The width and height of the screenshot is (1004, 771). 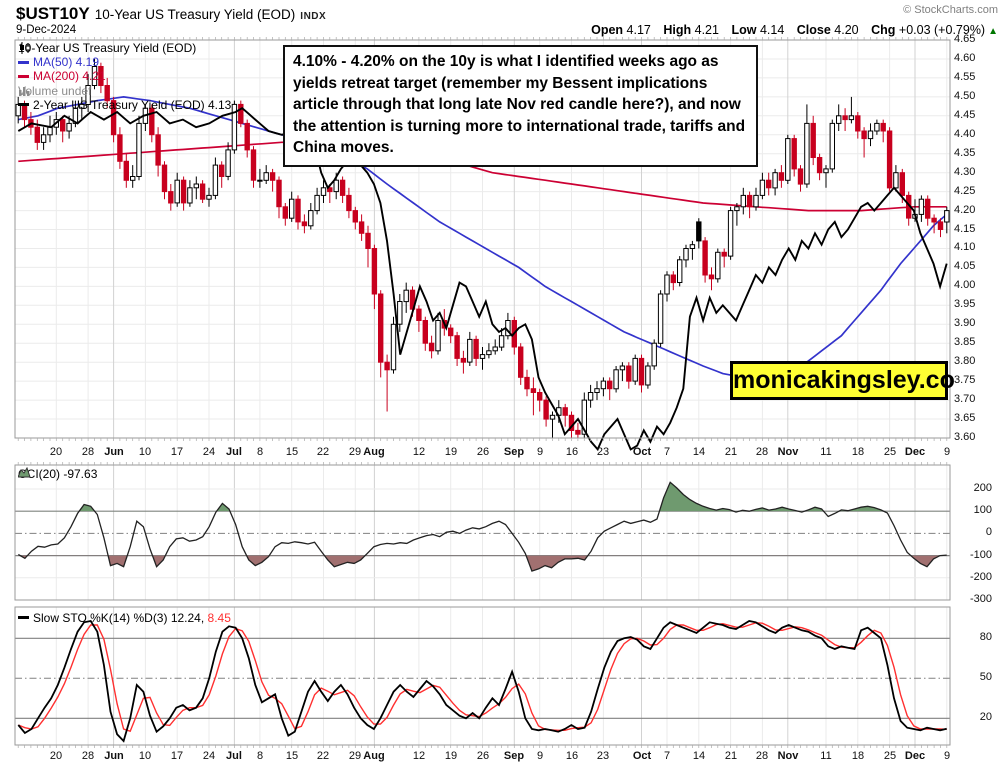 What do you see at coordinates (124, 105) in the screenshot?
I see `legend-item-4: 2-Year US Treasury Yield (EOD) 4.13` at bounding box center [124, 105].